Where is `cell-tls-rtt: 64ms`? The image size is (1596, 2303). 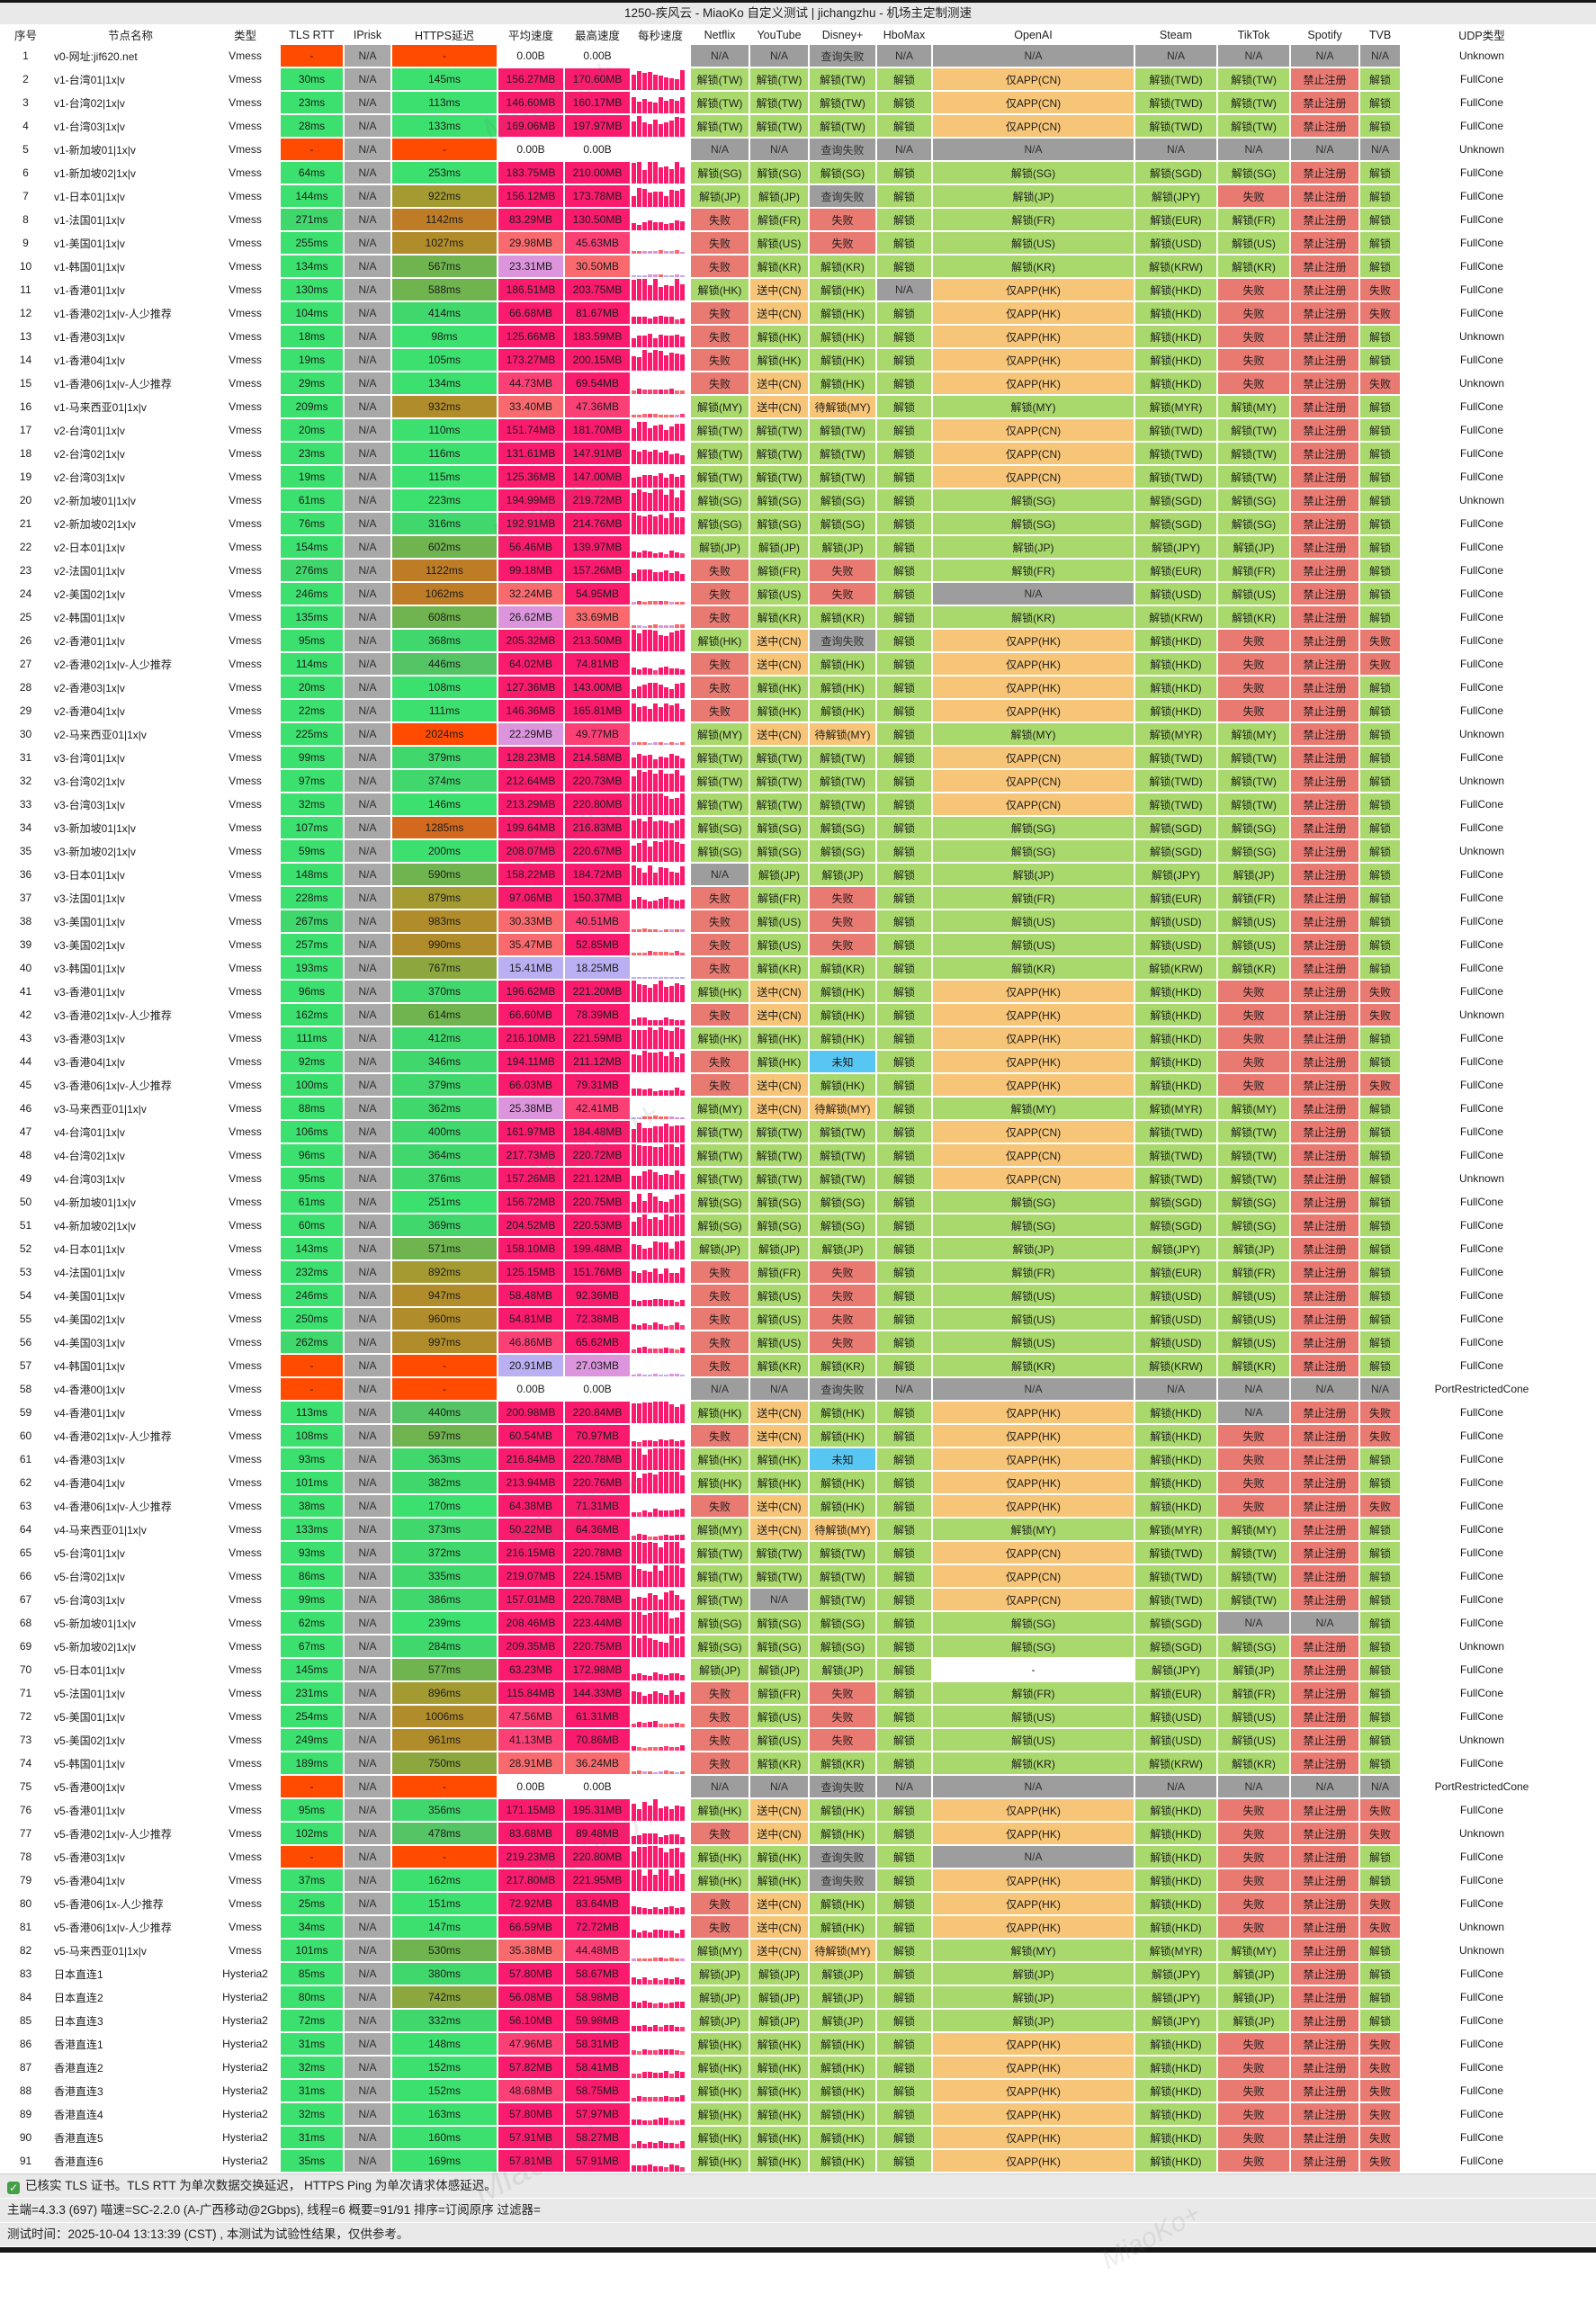
cell-tls-rtt: 64ms is located at coordinates (312, 173).